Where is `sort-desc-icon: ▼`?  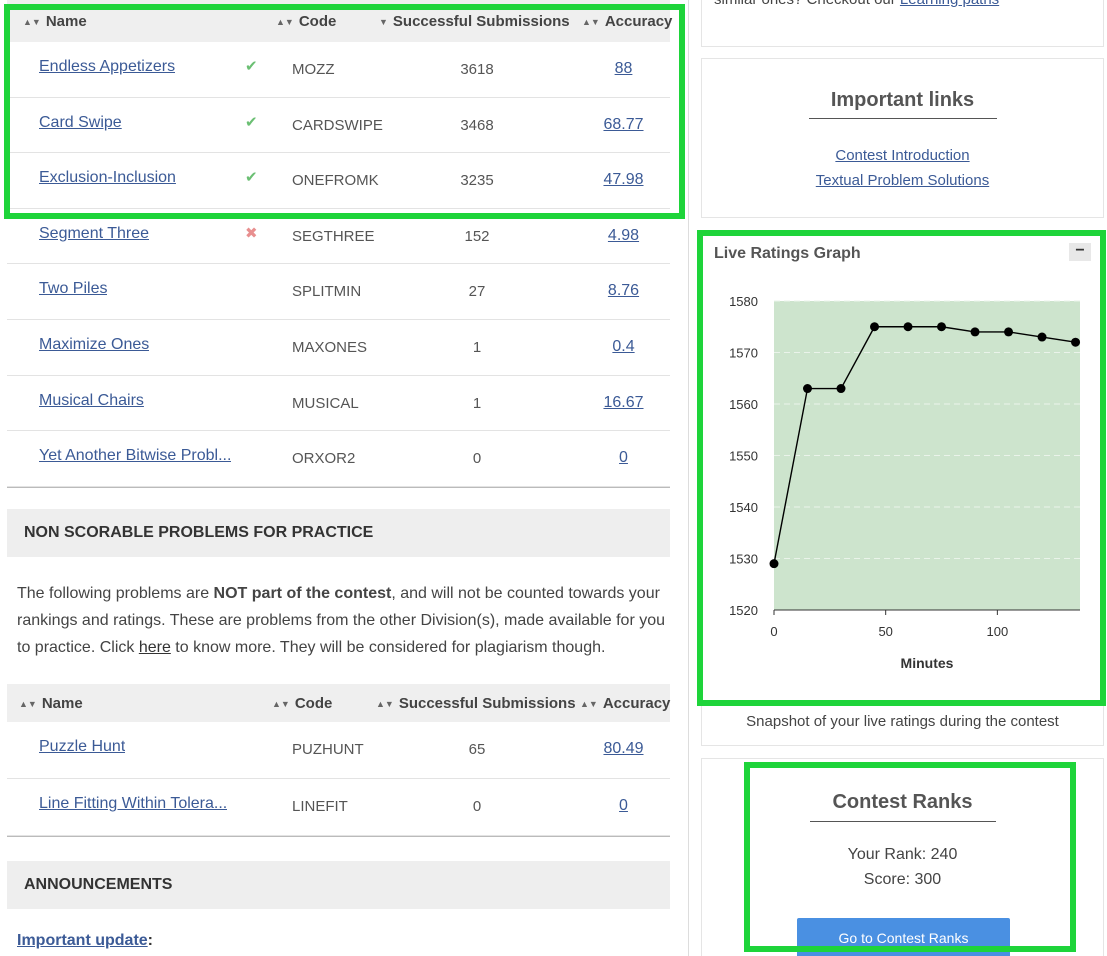
sort-desc-icon: ▼ is located at coordinates (383, 22).